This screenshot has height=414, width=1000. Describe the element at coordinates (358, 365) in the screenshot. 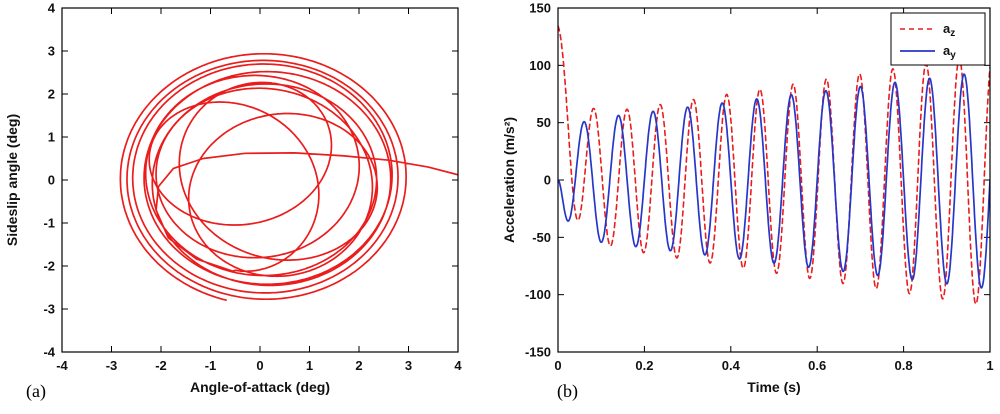

I see `x-tick-label: 2` at that location.